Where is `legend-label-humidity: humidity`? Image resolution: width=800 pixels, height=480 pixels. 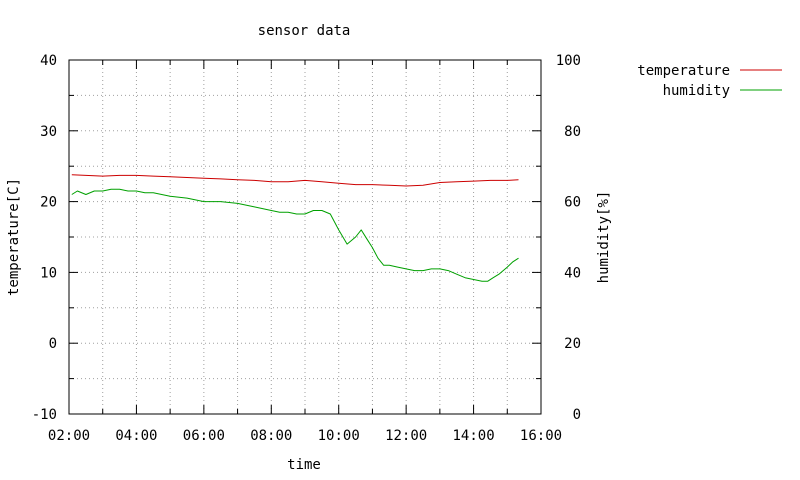 legend-label-humidity: humidity is located at coordinates (696, 91).